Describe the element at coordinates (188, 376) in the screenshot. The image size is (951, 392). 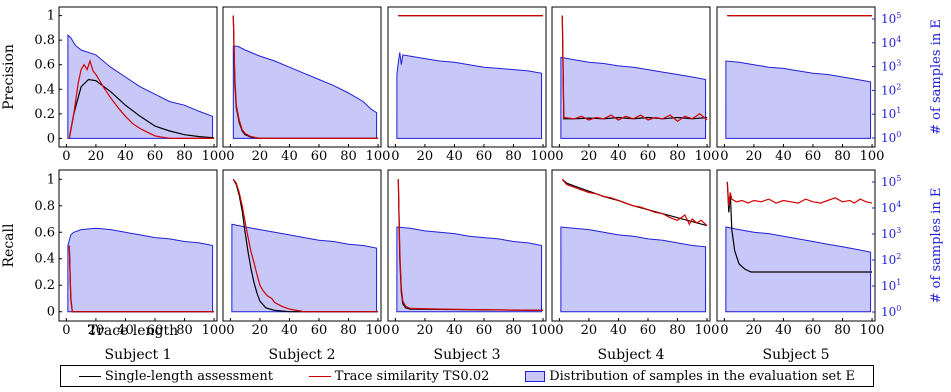
I see `legend-label-single-length: Single-length assessment` at that location.